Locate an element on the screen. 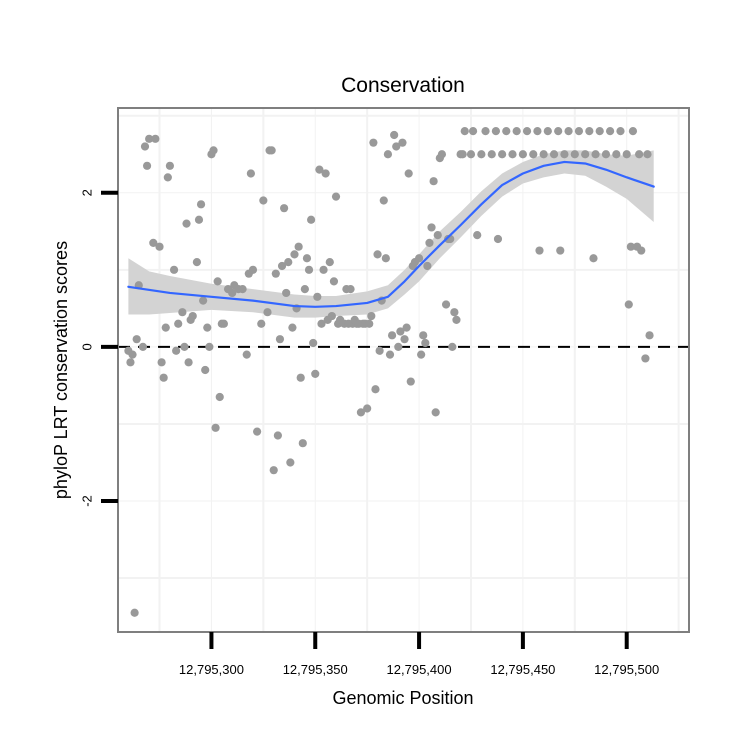 This screenshot has height=750, width=750. x-tick: 12,795,450 is located at coordinates (522, 654).